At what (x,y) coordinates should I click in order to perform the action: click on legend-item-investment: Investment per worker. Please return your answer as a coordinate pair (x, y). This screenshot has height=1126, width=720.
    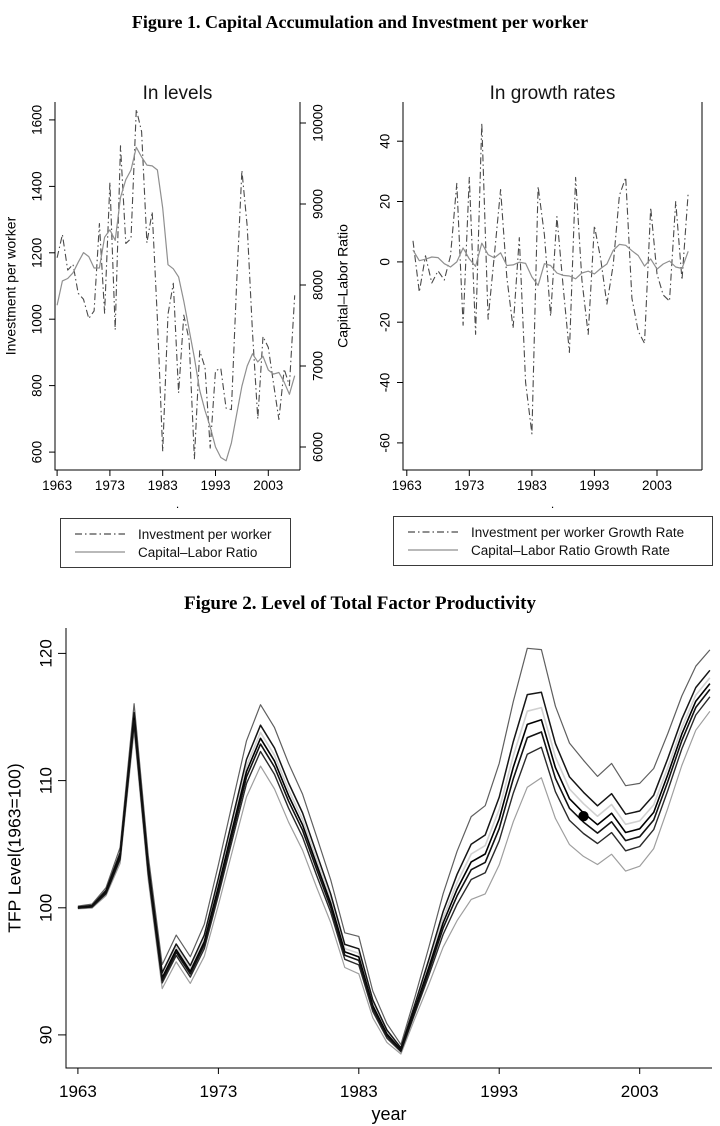
    Looking at the image, I should click on (175, 534).